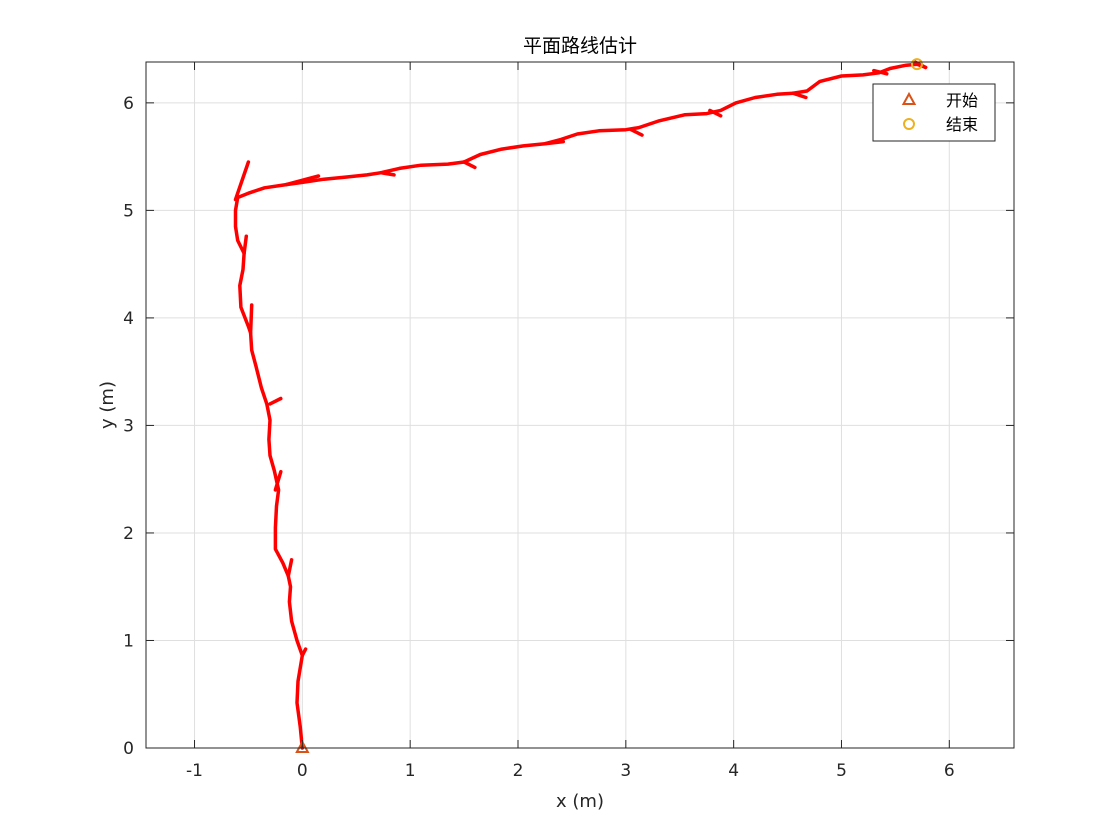 The height and width of the screenshot is (840, 1120). I want to click on x-tick-label: 0, so click(302, 771).